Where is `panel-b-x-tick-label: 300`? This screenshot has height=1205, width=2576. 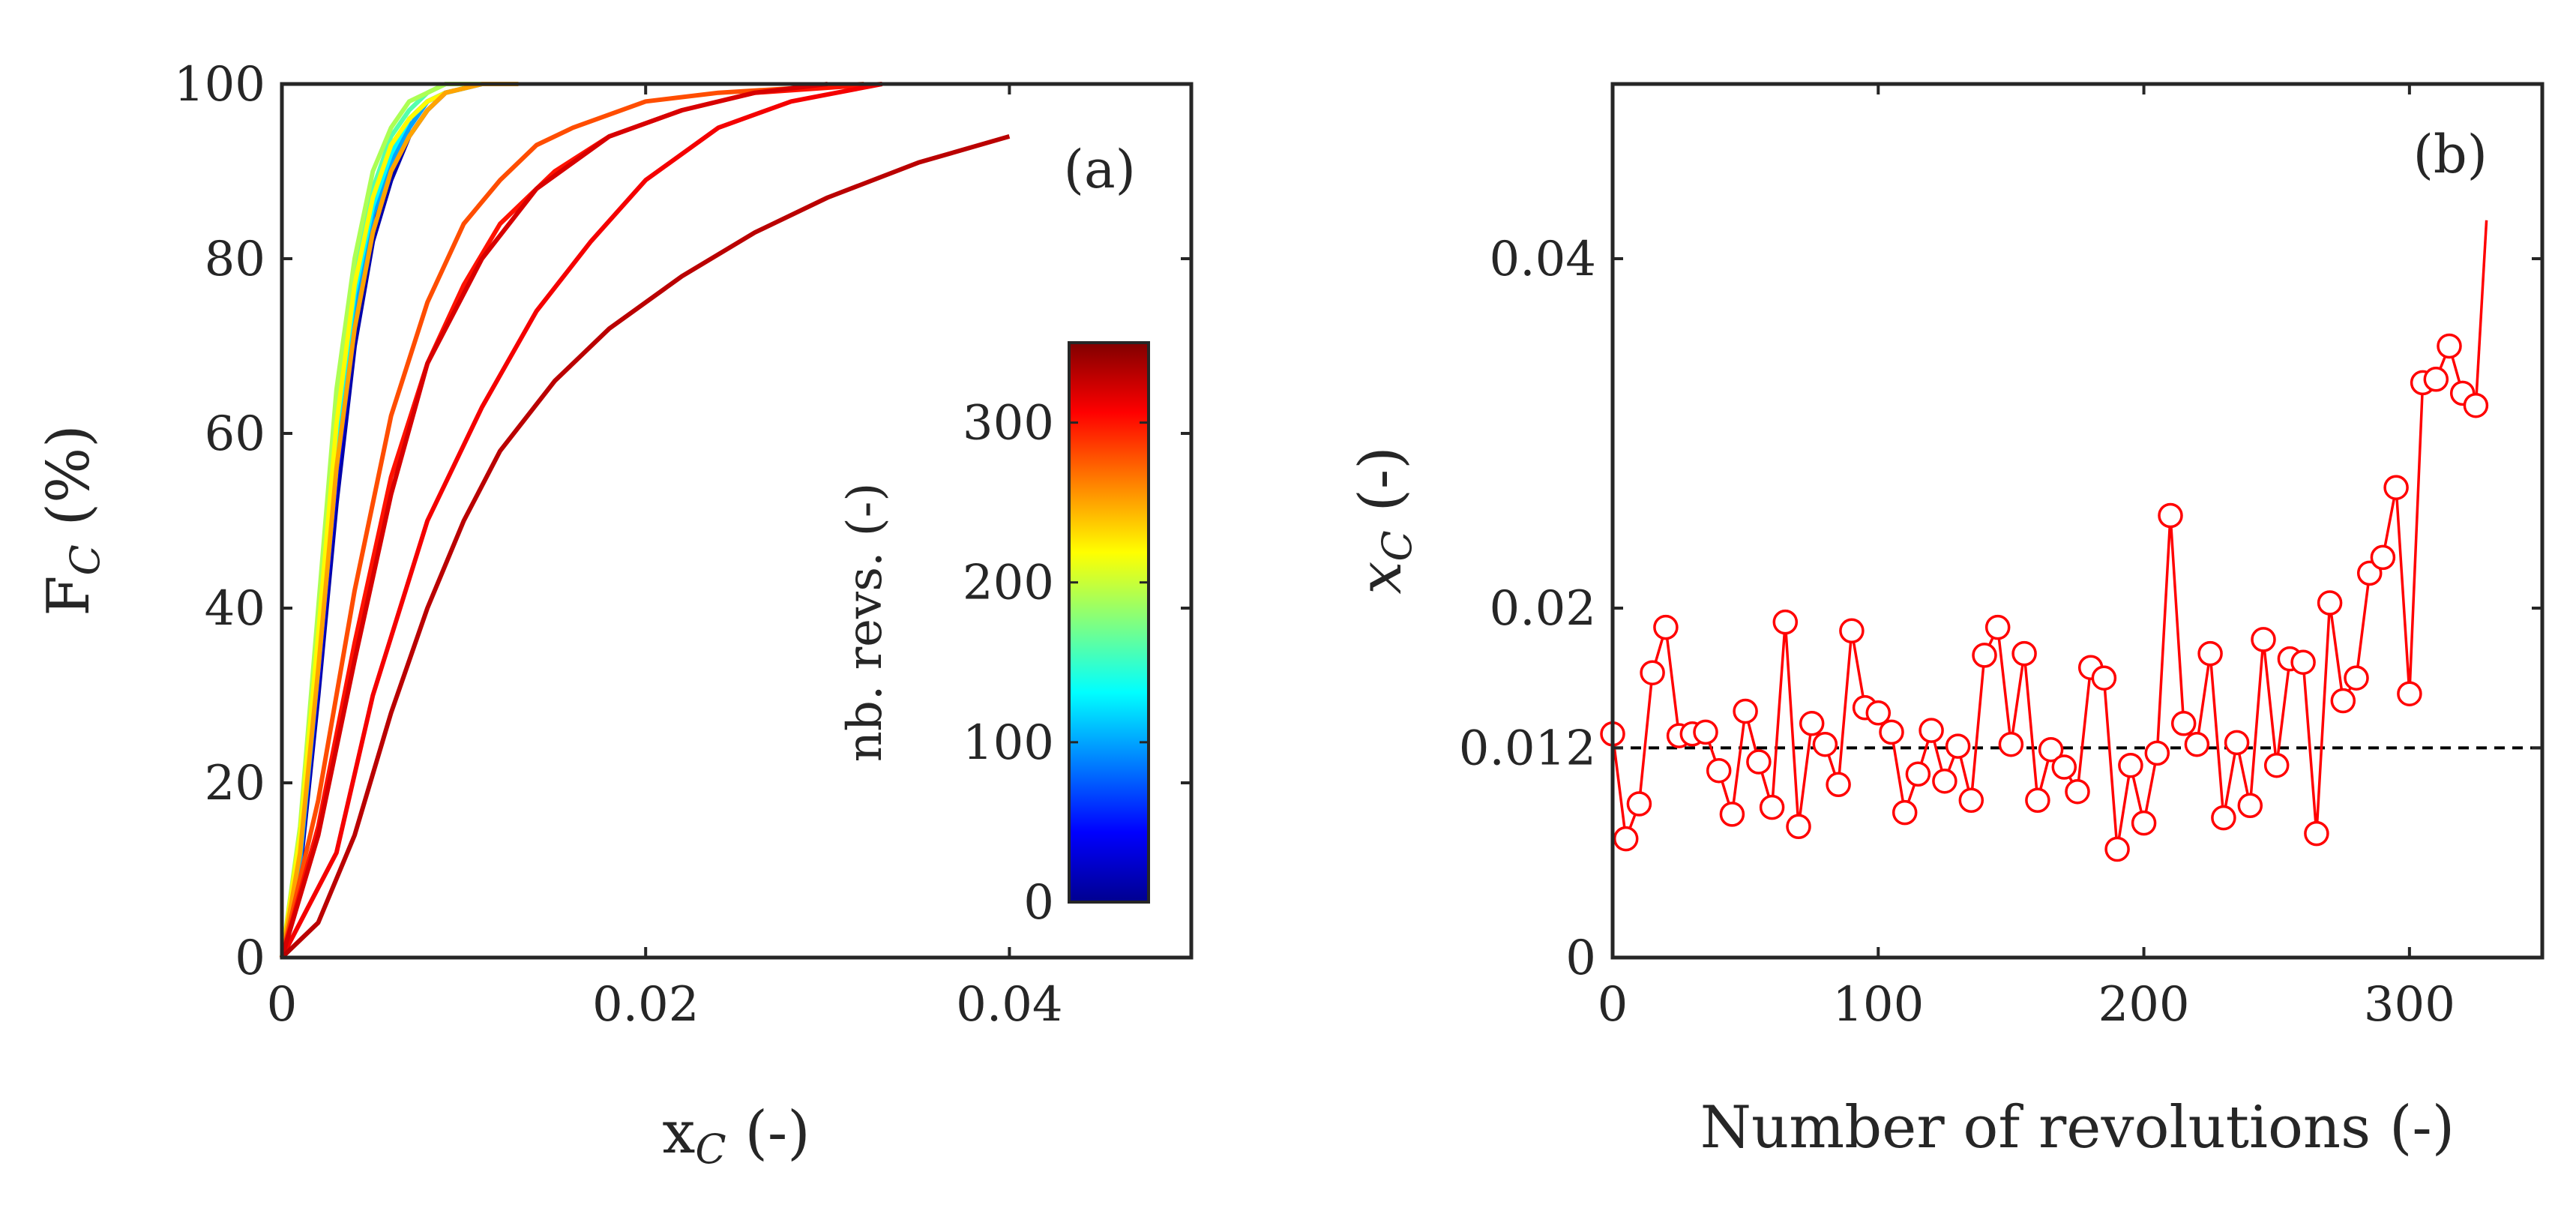 panel-b-x-tick-label: 300 is located at coordinates (2409, 1005).